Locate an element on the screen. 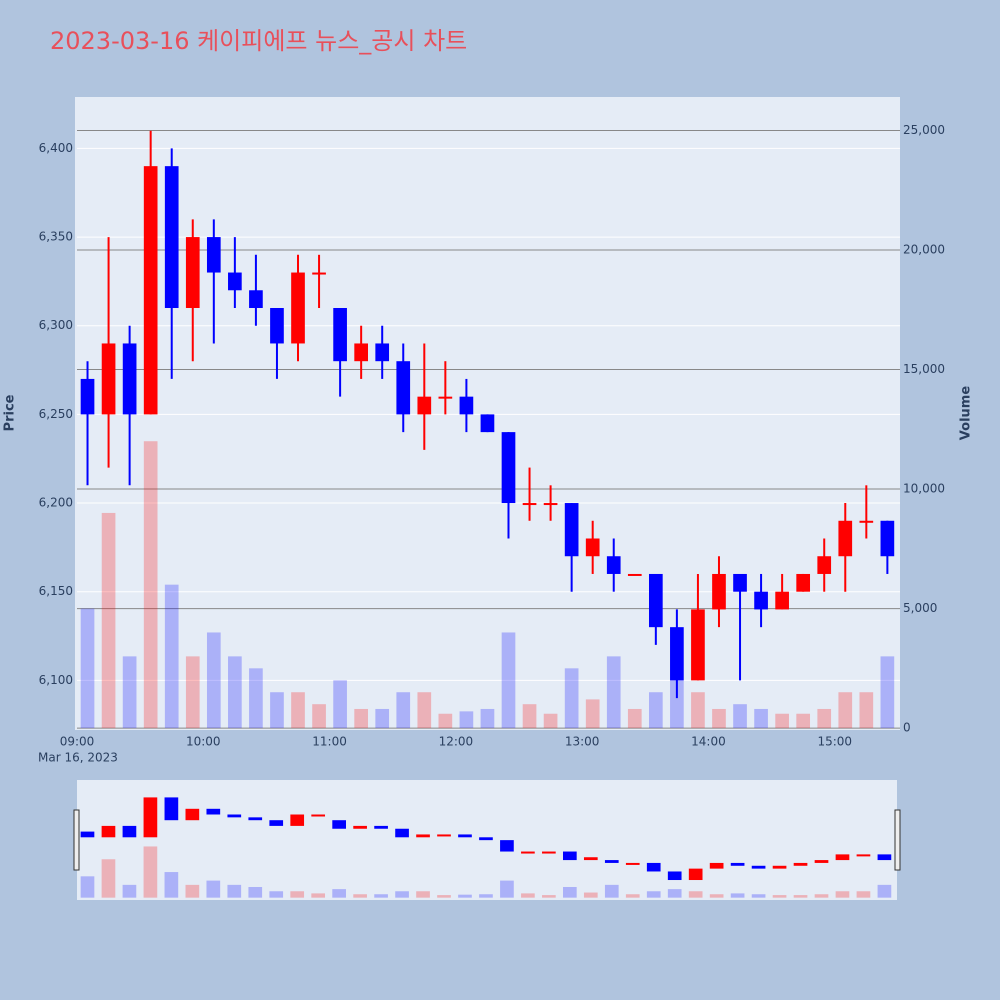  y2-tick-label: 0 is located at coordinates (907, 728).